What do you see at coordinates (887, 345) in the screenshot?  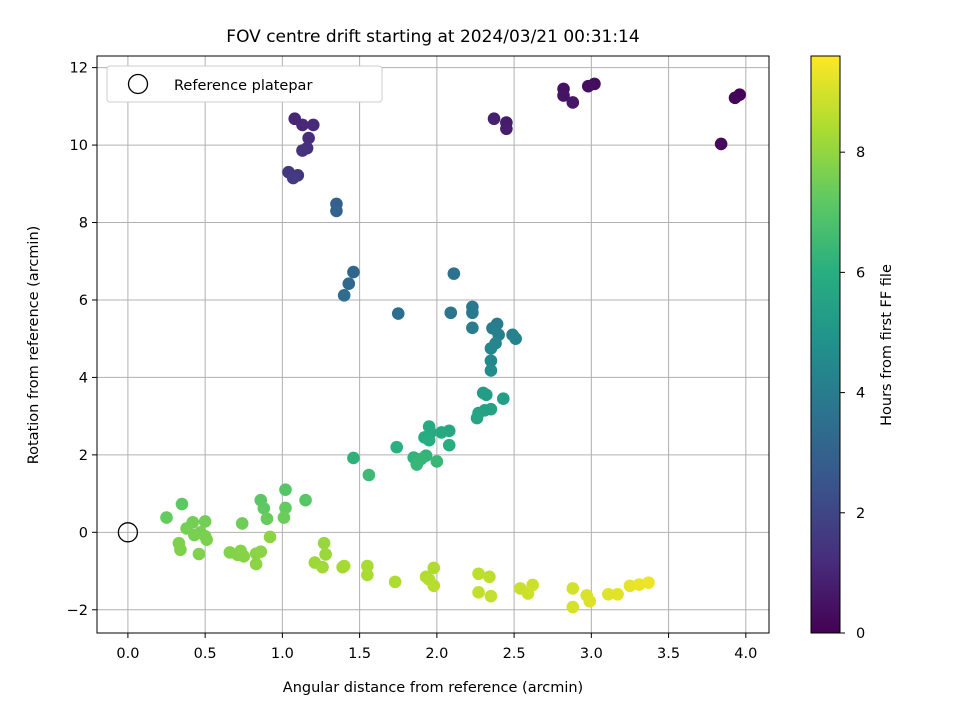 I see `colorbar-label: Hours from first FF file` at bounding box center [887, 345].